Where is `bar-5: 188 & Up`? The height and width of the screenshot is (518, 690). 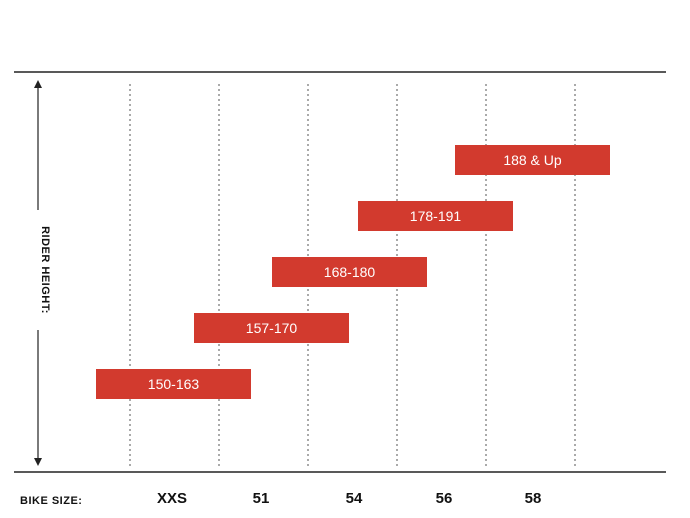
bar-5: 188 & Up is located at coordinates (532, 160).